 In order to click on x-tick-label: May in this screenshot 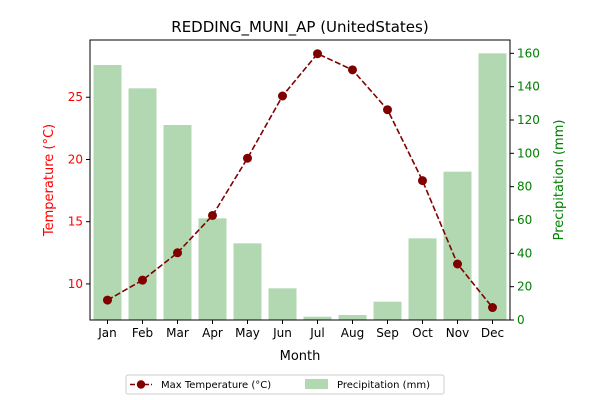, I will do `click(247, 333)`.